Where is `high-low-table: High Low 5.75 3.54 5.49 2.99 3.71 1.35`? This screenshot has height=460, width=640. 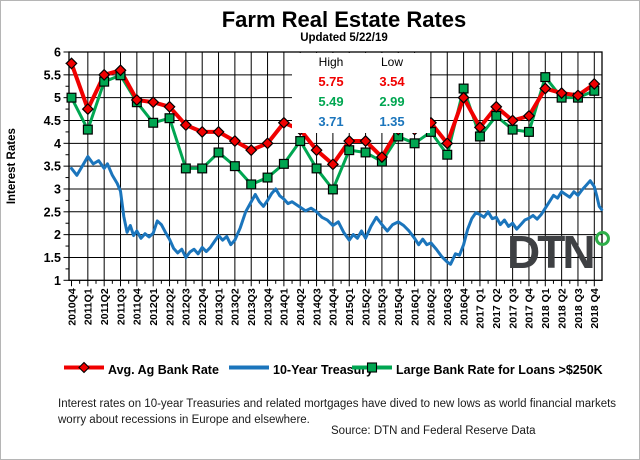 high-low-table: High Low 5.75 3.54 5.49 2.99 3.71 1.35 is located at coordinates (361, 93).